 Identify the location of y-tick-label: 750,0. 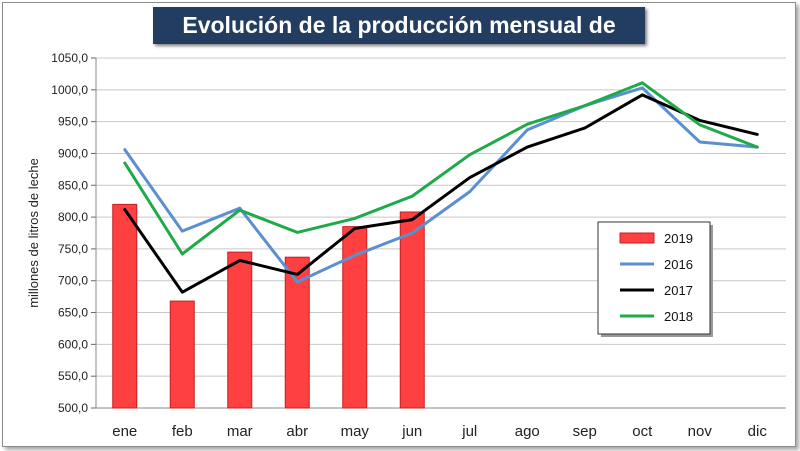
(73, 249).